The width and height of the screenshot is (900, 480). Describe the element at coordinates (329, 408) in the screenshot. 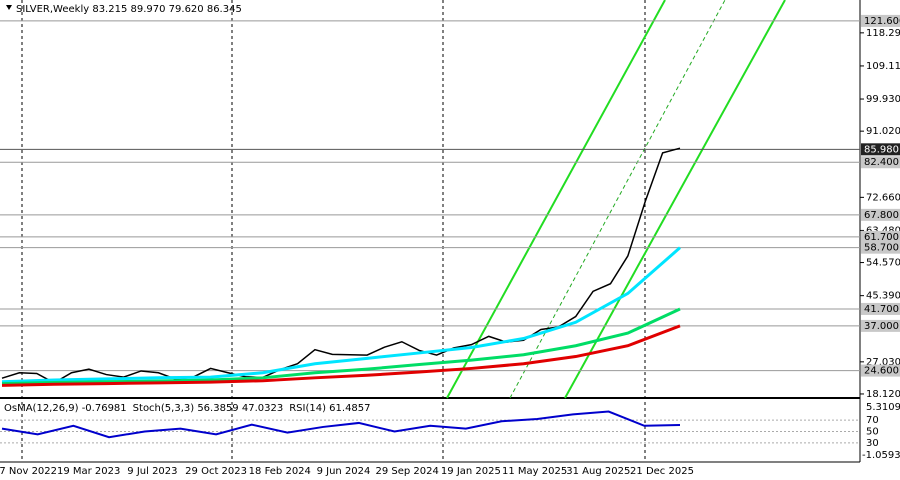

I see `indicator-label: RSI(14) 61.4857` at that location.